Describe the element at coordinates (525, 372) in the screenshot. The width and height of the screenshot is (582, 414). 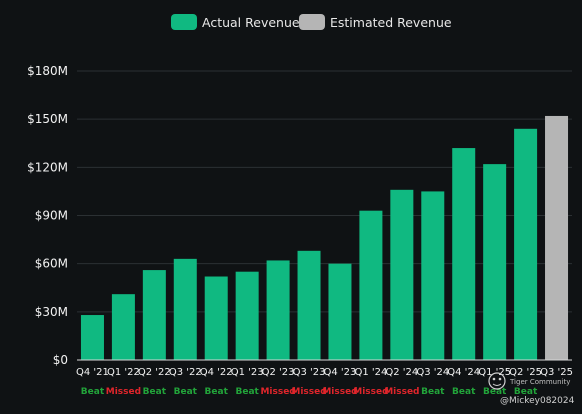
I see `x-tick-label: Q2 '25` at that location.